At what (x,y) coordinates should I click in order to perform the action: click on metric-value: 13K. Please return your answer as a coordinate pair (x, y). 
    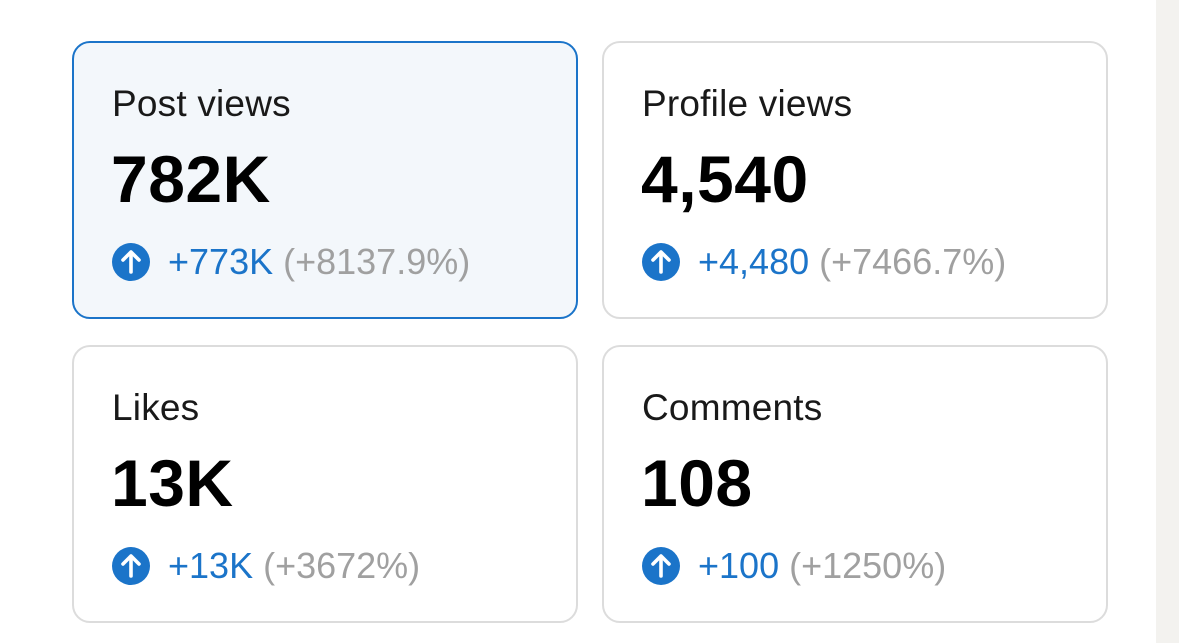
    Looking at the image, I should click on (172, 483).